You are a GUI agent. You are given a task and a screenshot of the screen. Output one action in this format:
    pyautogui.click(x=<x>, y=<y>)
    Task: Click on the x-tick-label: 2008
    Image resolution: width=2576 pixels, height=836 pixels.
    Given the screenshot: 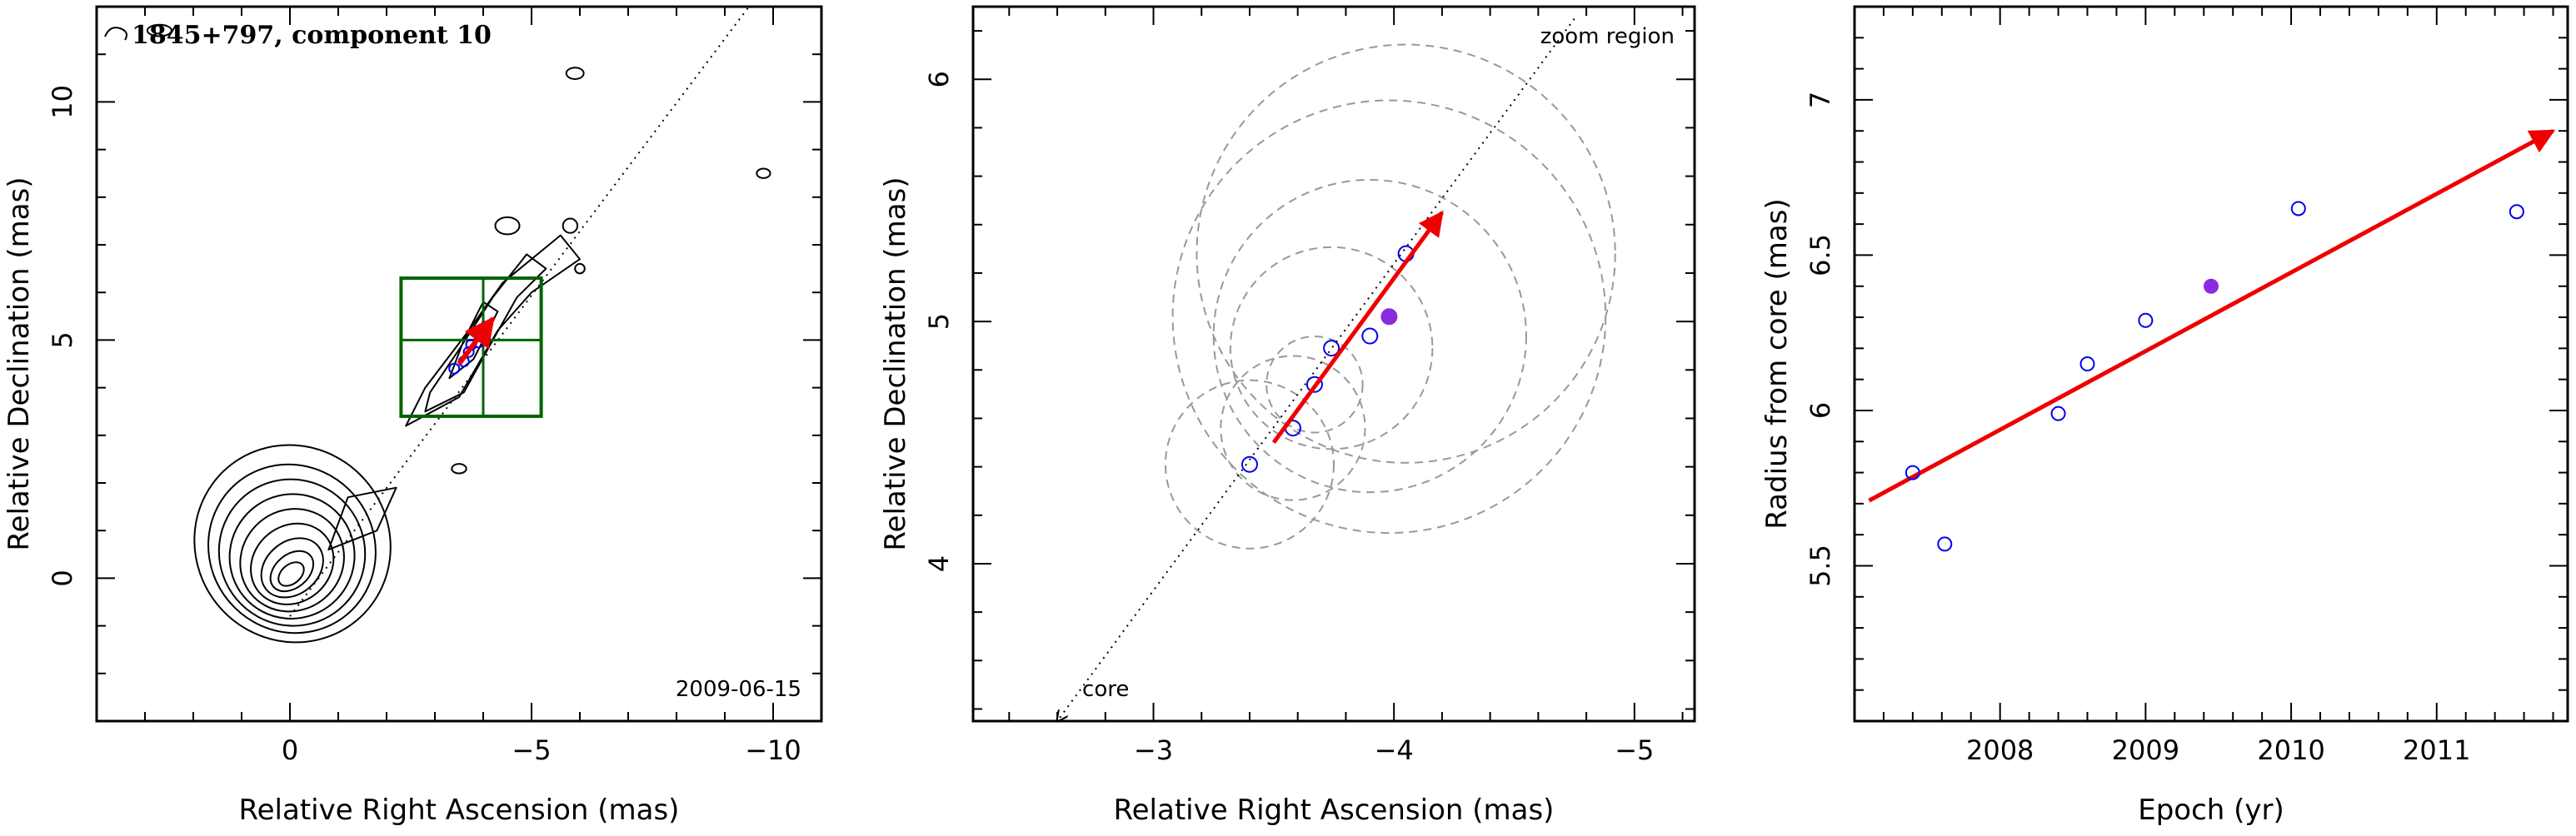 What is the action you would take?
    pyautogui.click(x=2000, y=750)
    